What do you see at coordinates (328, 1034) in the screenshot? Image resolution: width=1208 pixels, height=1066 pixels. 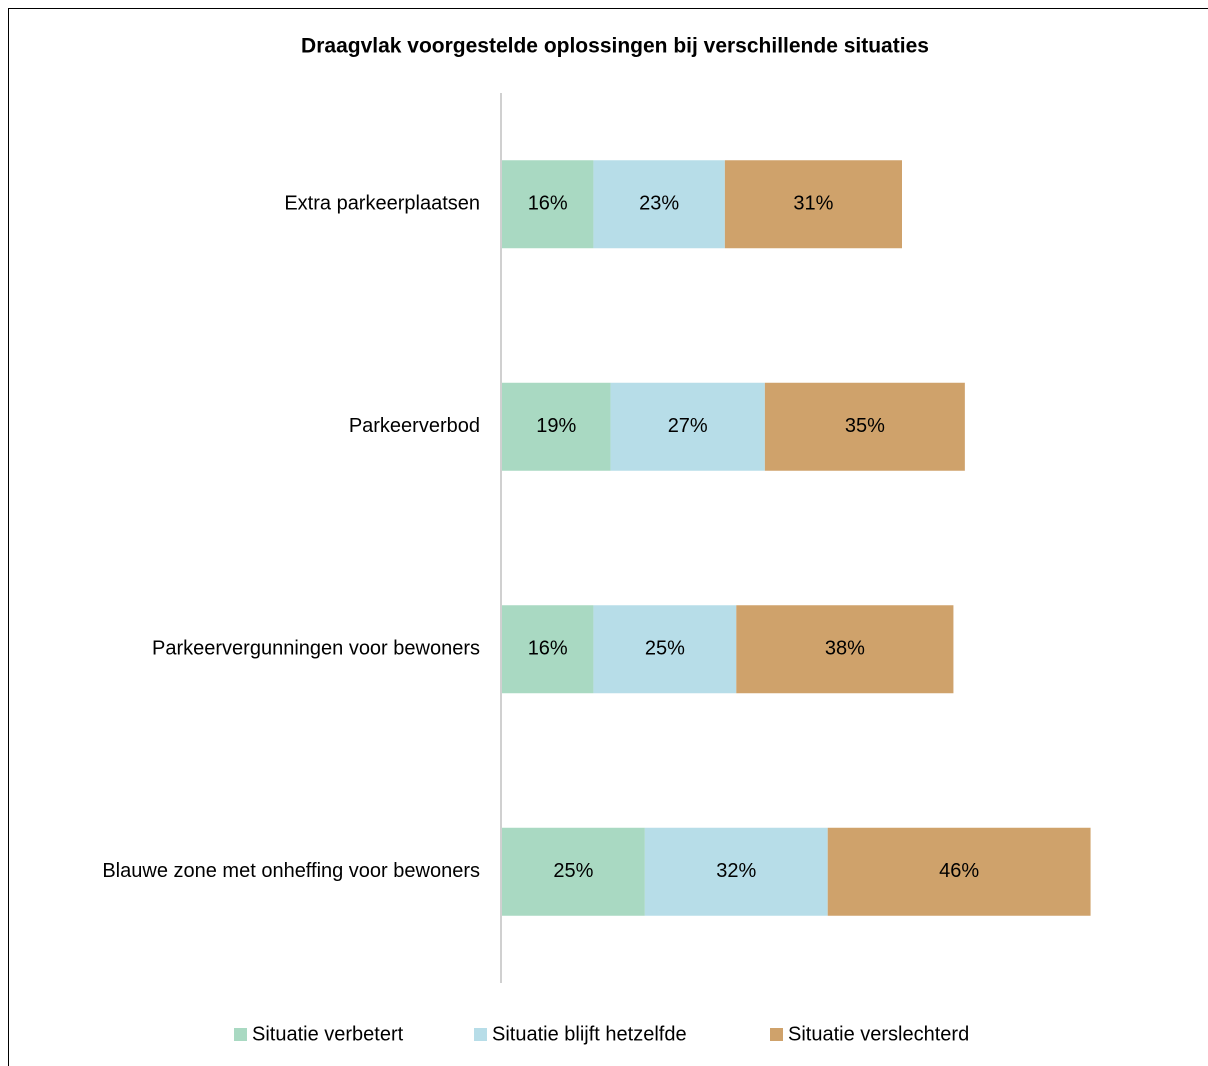 I see `legend-label: Situatie verbetert` at bounding box center [328, 1034].